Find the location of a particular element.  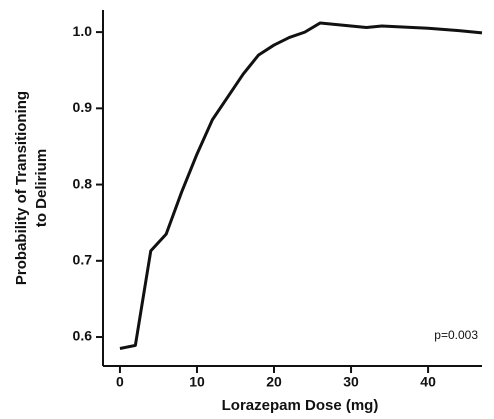

annotation: p=0.003 is located at coordinates (456, 335).